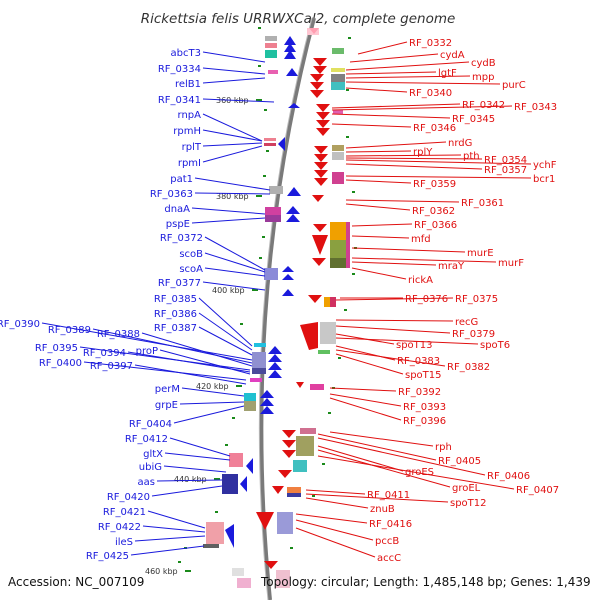  Describe the element at coordinates (430, 93) in the screenshot. I see `gene-label-right: RF_0340` at that location.